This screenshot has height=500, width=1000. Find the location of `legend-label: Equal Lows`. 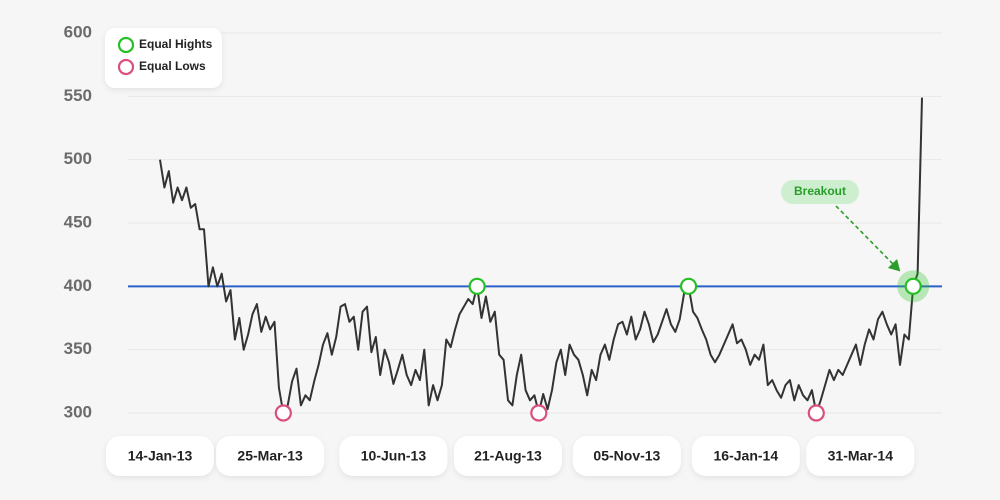

legend-label: Equal Lows is located at coordinates (172, 66).